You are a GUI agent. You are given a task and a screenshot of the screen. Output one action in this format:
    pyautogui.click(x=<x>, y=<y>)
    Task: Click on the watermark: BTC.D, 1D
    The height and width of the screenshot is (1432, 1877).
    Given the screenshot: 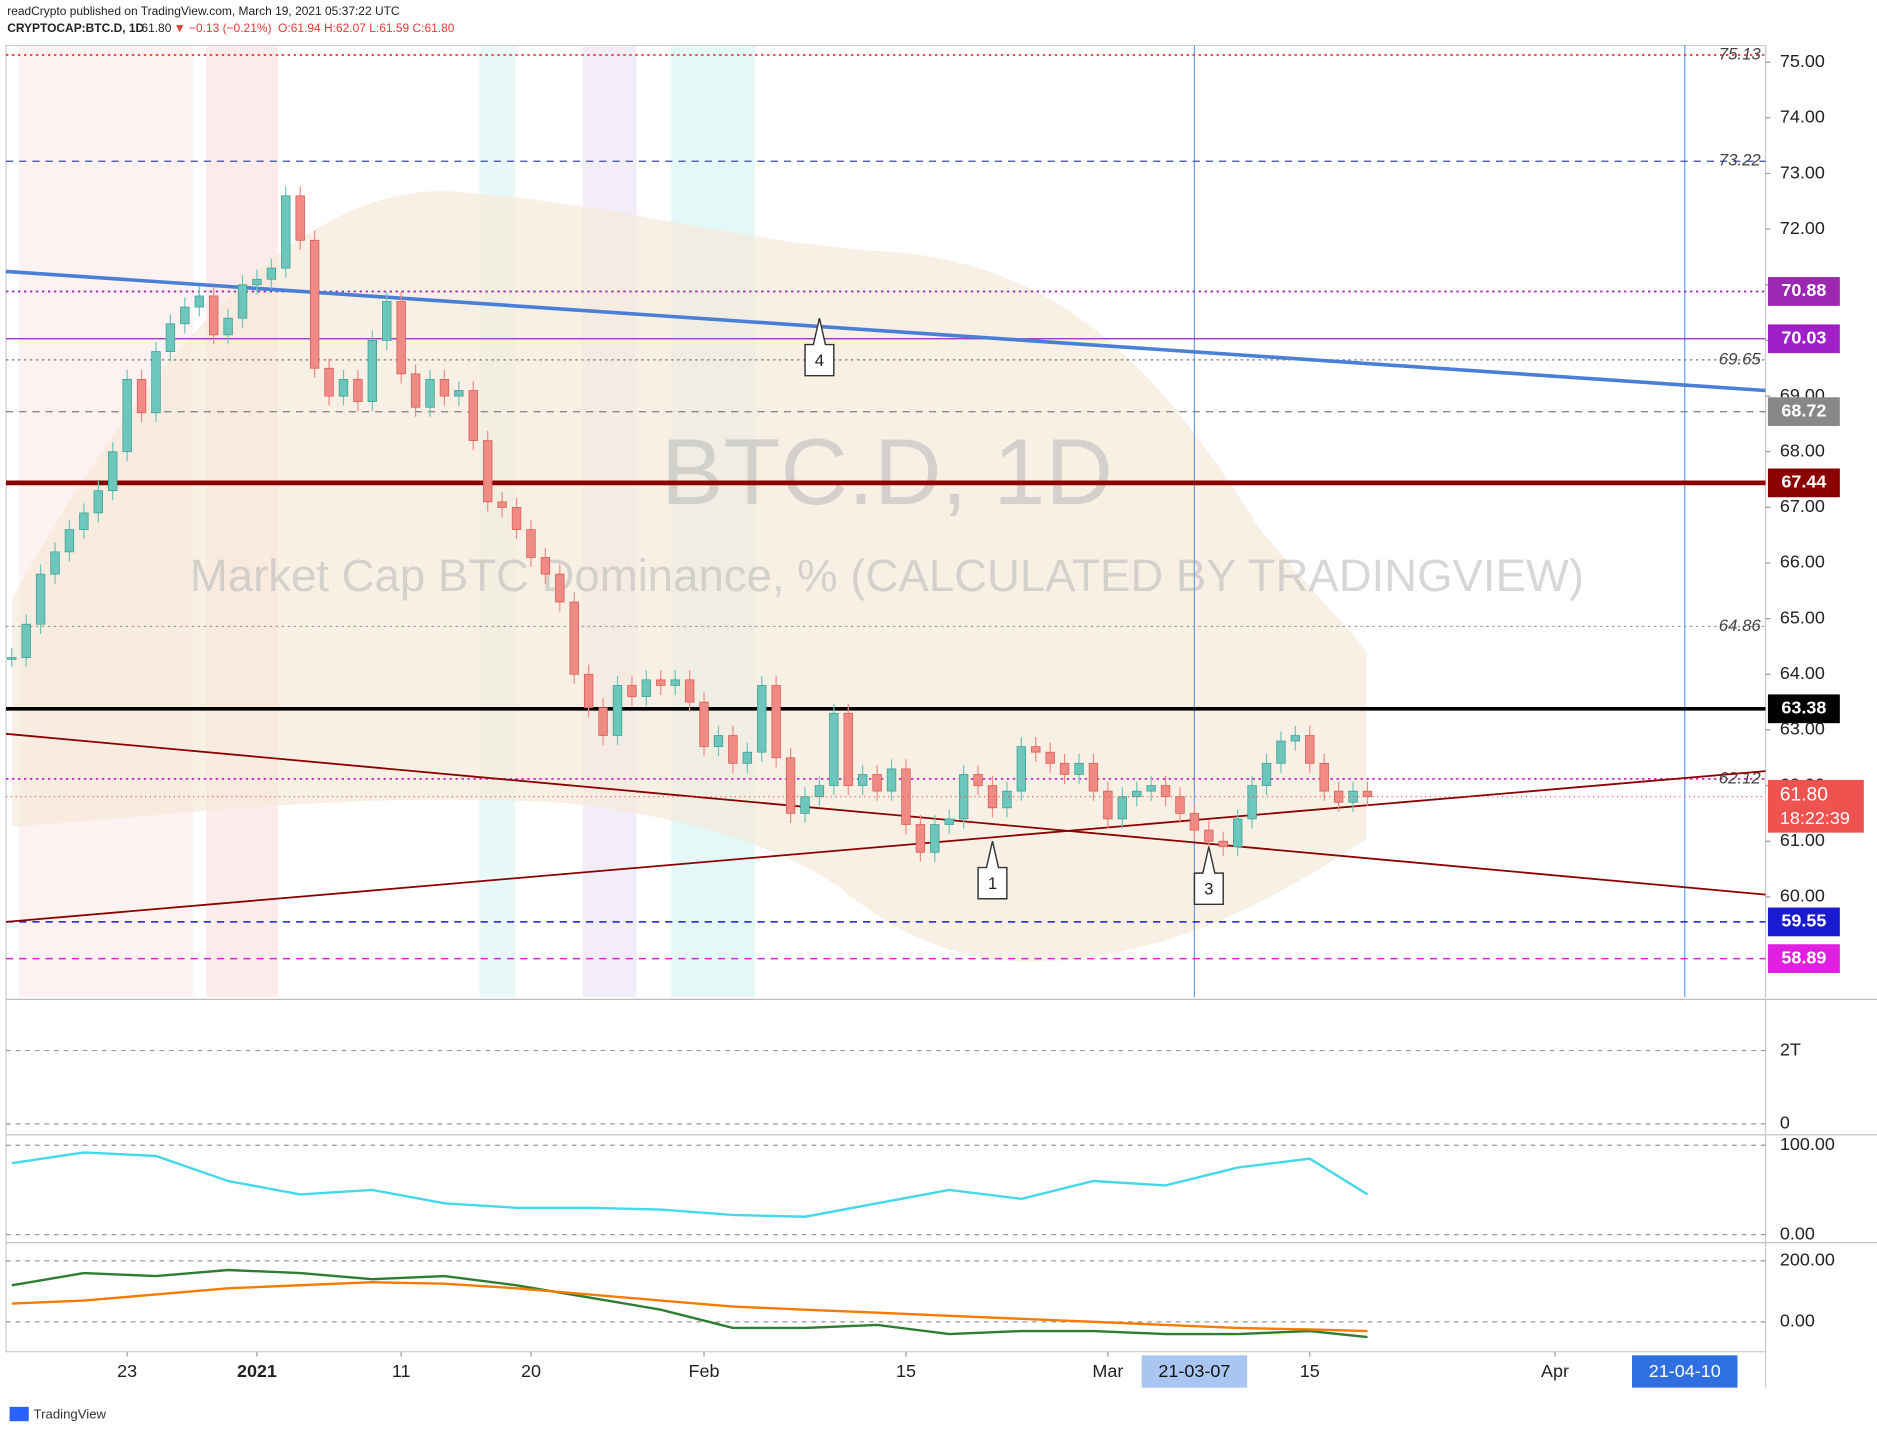 What is the action you would take?
    pyautogui.click(x=887, y=471)
    